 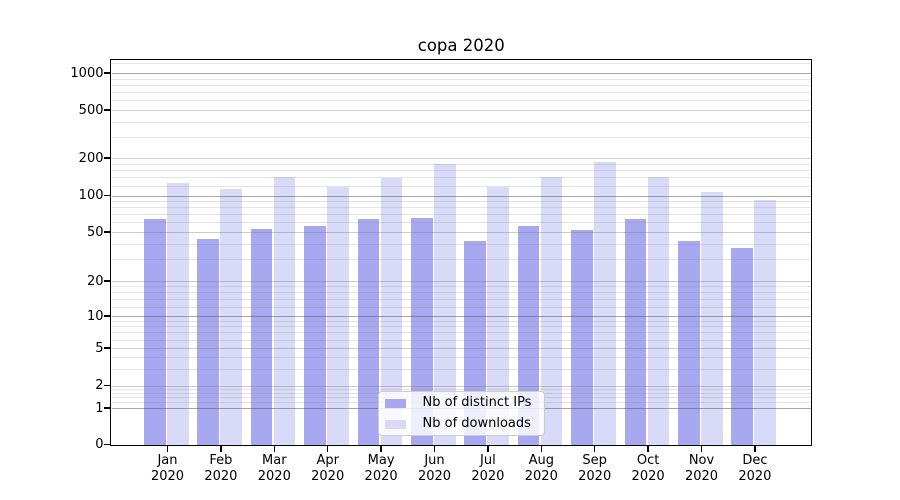 What do you see at coordinates (99, 348) in the screenshot?
I see `y-tick-label-5: 5` at bounding box center [99, 348].